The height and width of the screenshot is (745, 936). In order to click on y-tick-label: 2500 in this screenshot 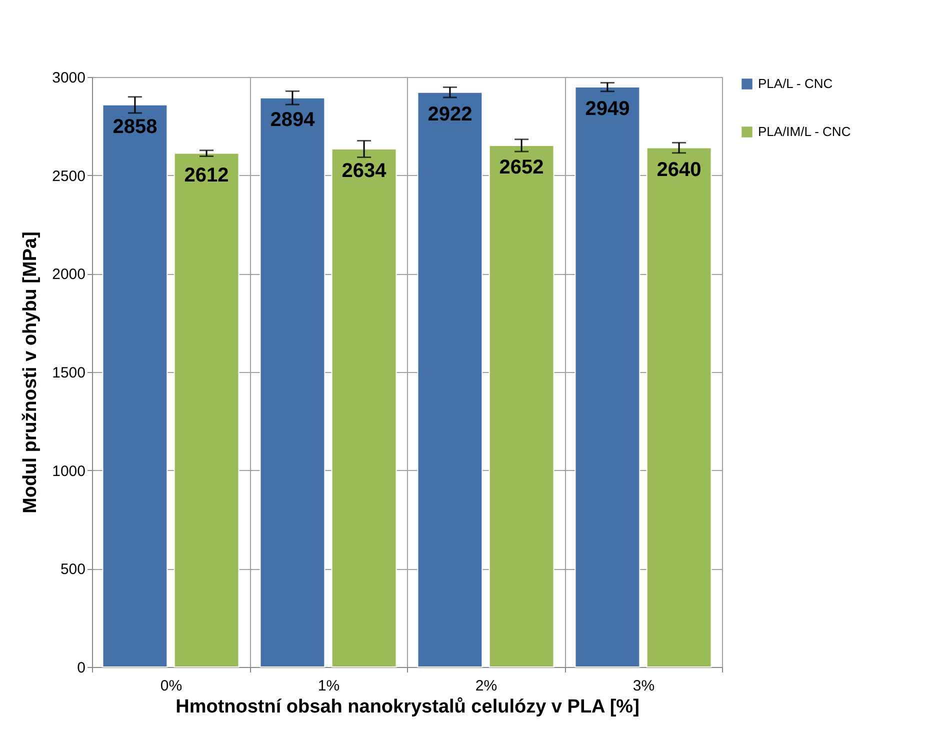, I will do `click(69, 176)`.